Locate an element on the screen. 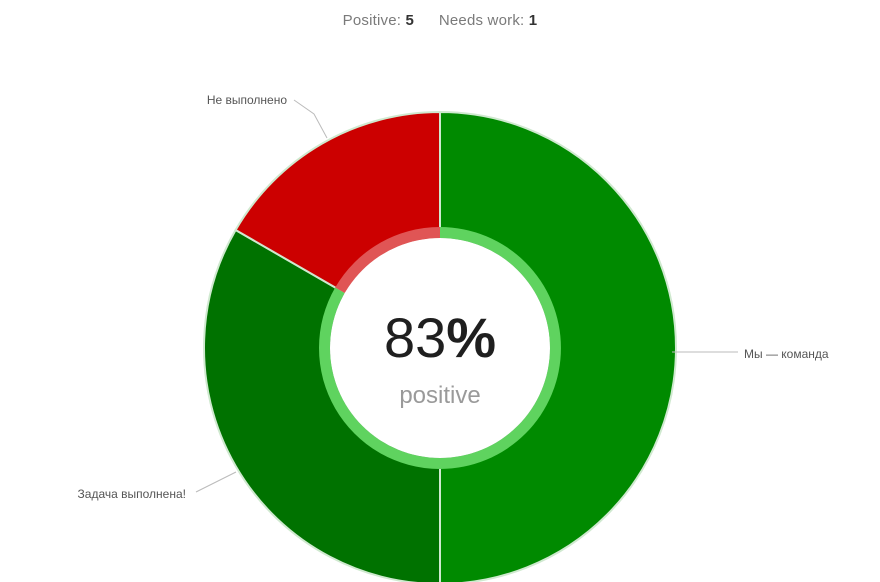 This screenshot has width=880, height=582. center-readout: 83% positive is located at coordinates (440, 357).